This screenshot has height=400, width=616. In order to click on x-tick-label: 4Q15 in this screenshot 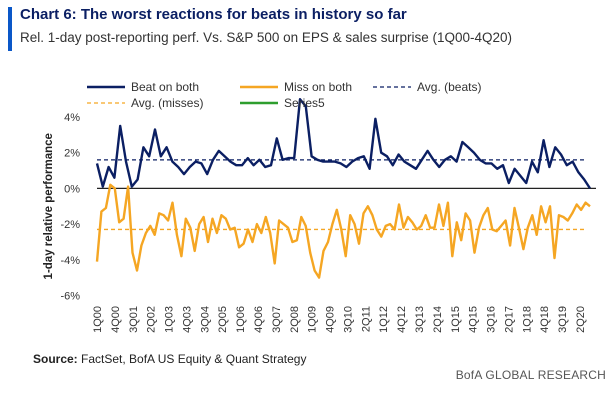, I will do `click(474, 319)`.